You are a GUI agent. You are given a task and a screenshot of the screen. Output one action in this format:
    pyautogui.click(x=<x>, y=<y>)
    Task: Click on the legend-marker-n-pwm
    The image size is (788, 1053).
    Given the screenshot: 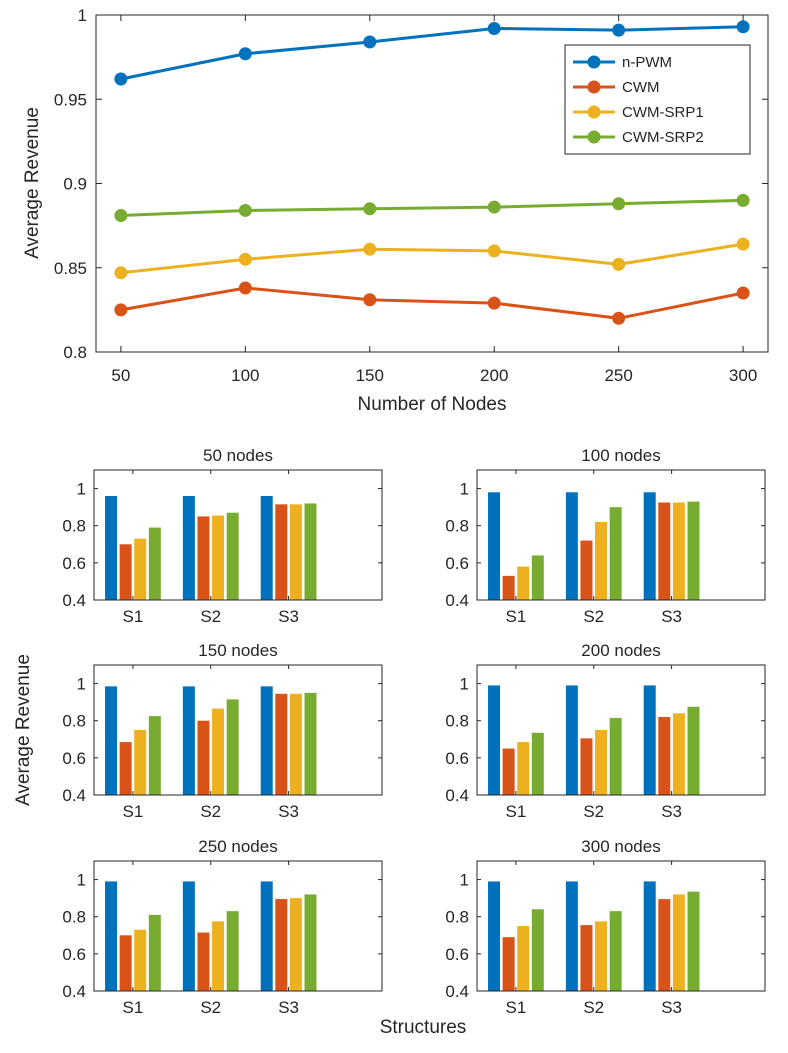 What is the action you would take?
    pyautogui.click(x=594, y=62)
    